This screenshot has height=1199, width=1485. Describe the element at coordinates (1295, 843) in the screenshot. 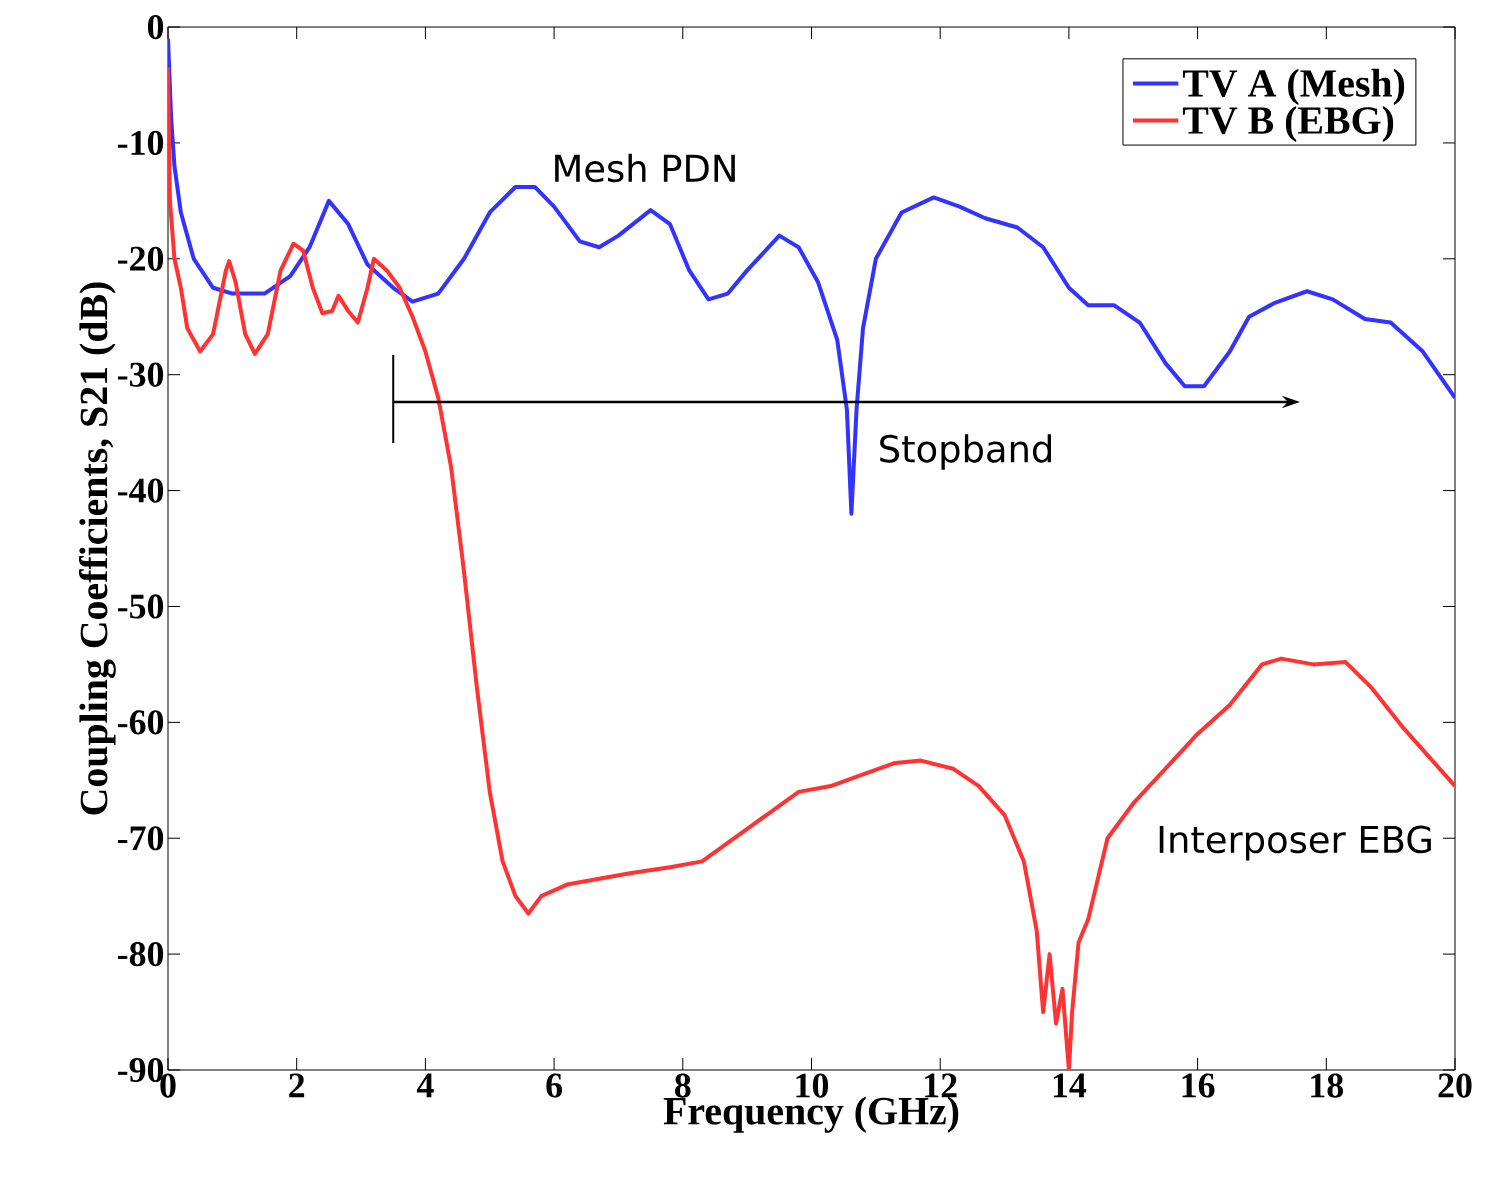

I see `annotation: Interposer EBG` at that location.